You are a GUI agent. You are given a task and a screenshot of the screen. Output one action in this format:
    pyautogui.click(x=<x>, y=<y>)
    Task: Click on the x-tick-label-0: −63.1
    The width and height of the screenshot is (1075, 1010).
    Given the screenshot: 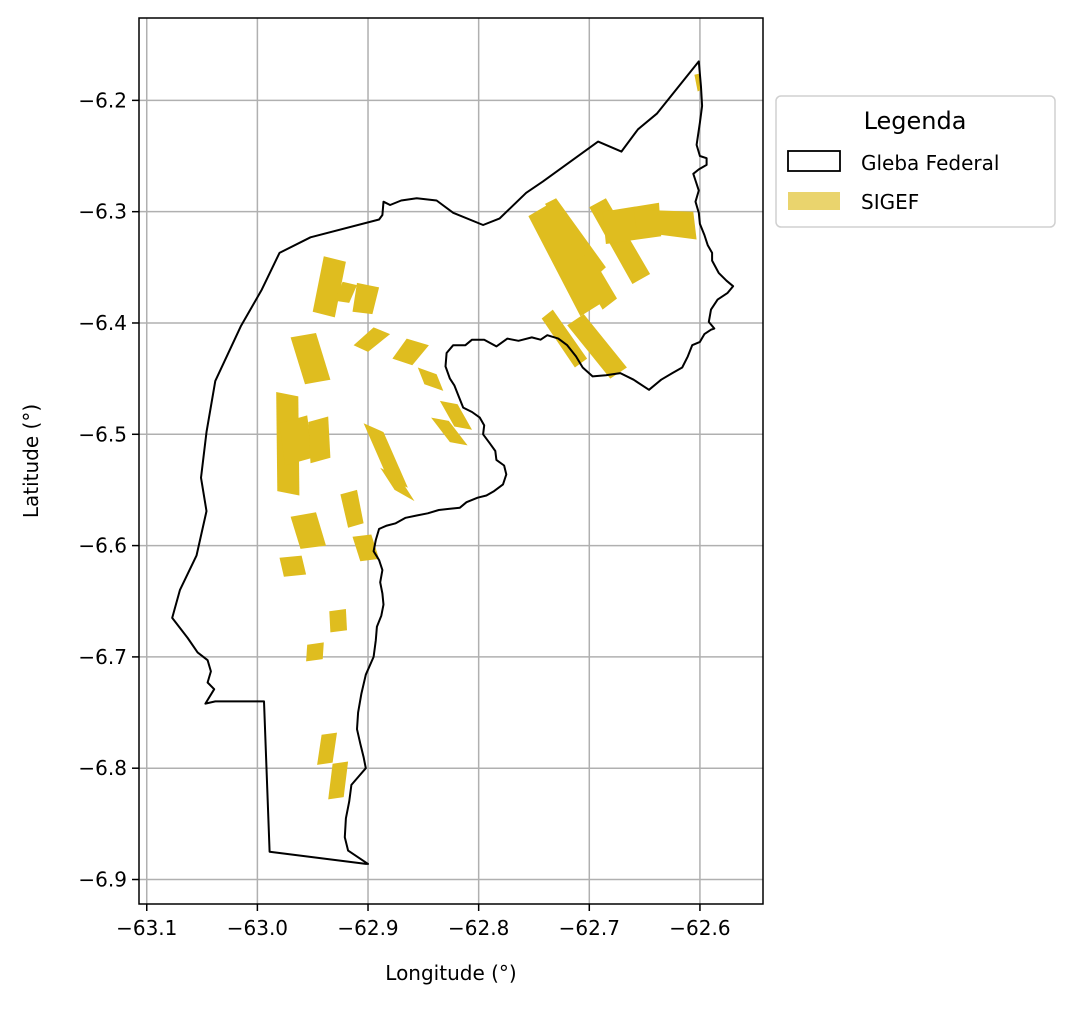 What is the action you would take?
    pyautogui.click(x=146, y=928)
    